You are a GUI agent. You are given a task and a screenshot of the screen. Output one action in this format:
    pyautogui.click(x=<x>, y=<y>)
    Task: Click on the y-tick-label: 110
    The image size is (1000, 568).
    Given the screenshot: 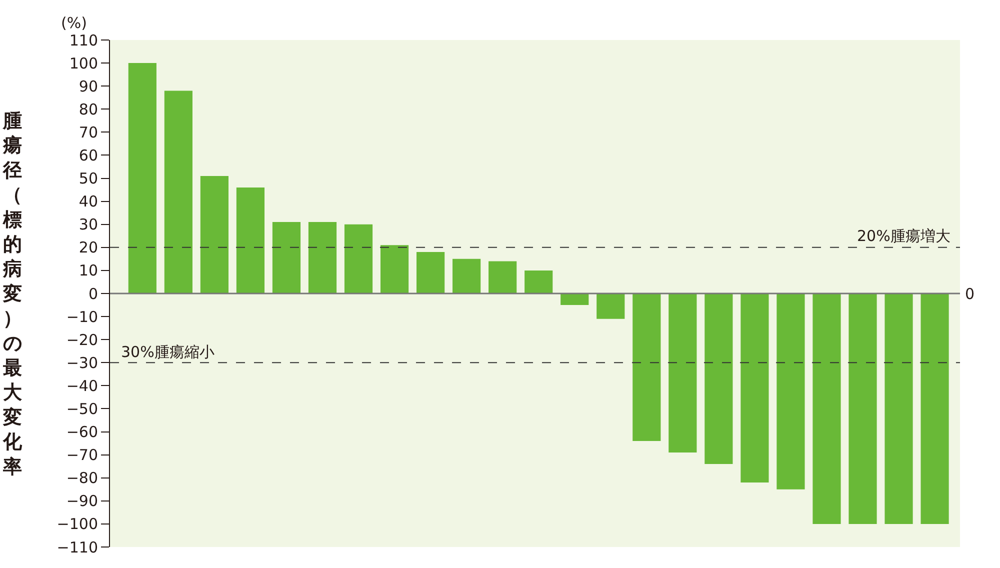 What is the action you would take?
    pyautogui.click(x=83, y=40)
    